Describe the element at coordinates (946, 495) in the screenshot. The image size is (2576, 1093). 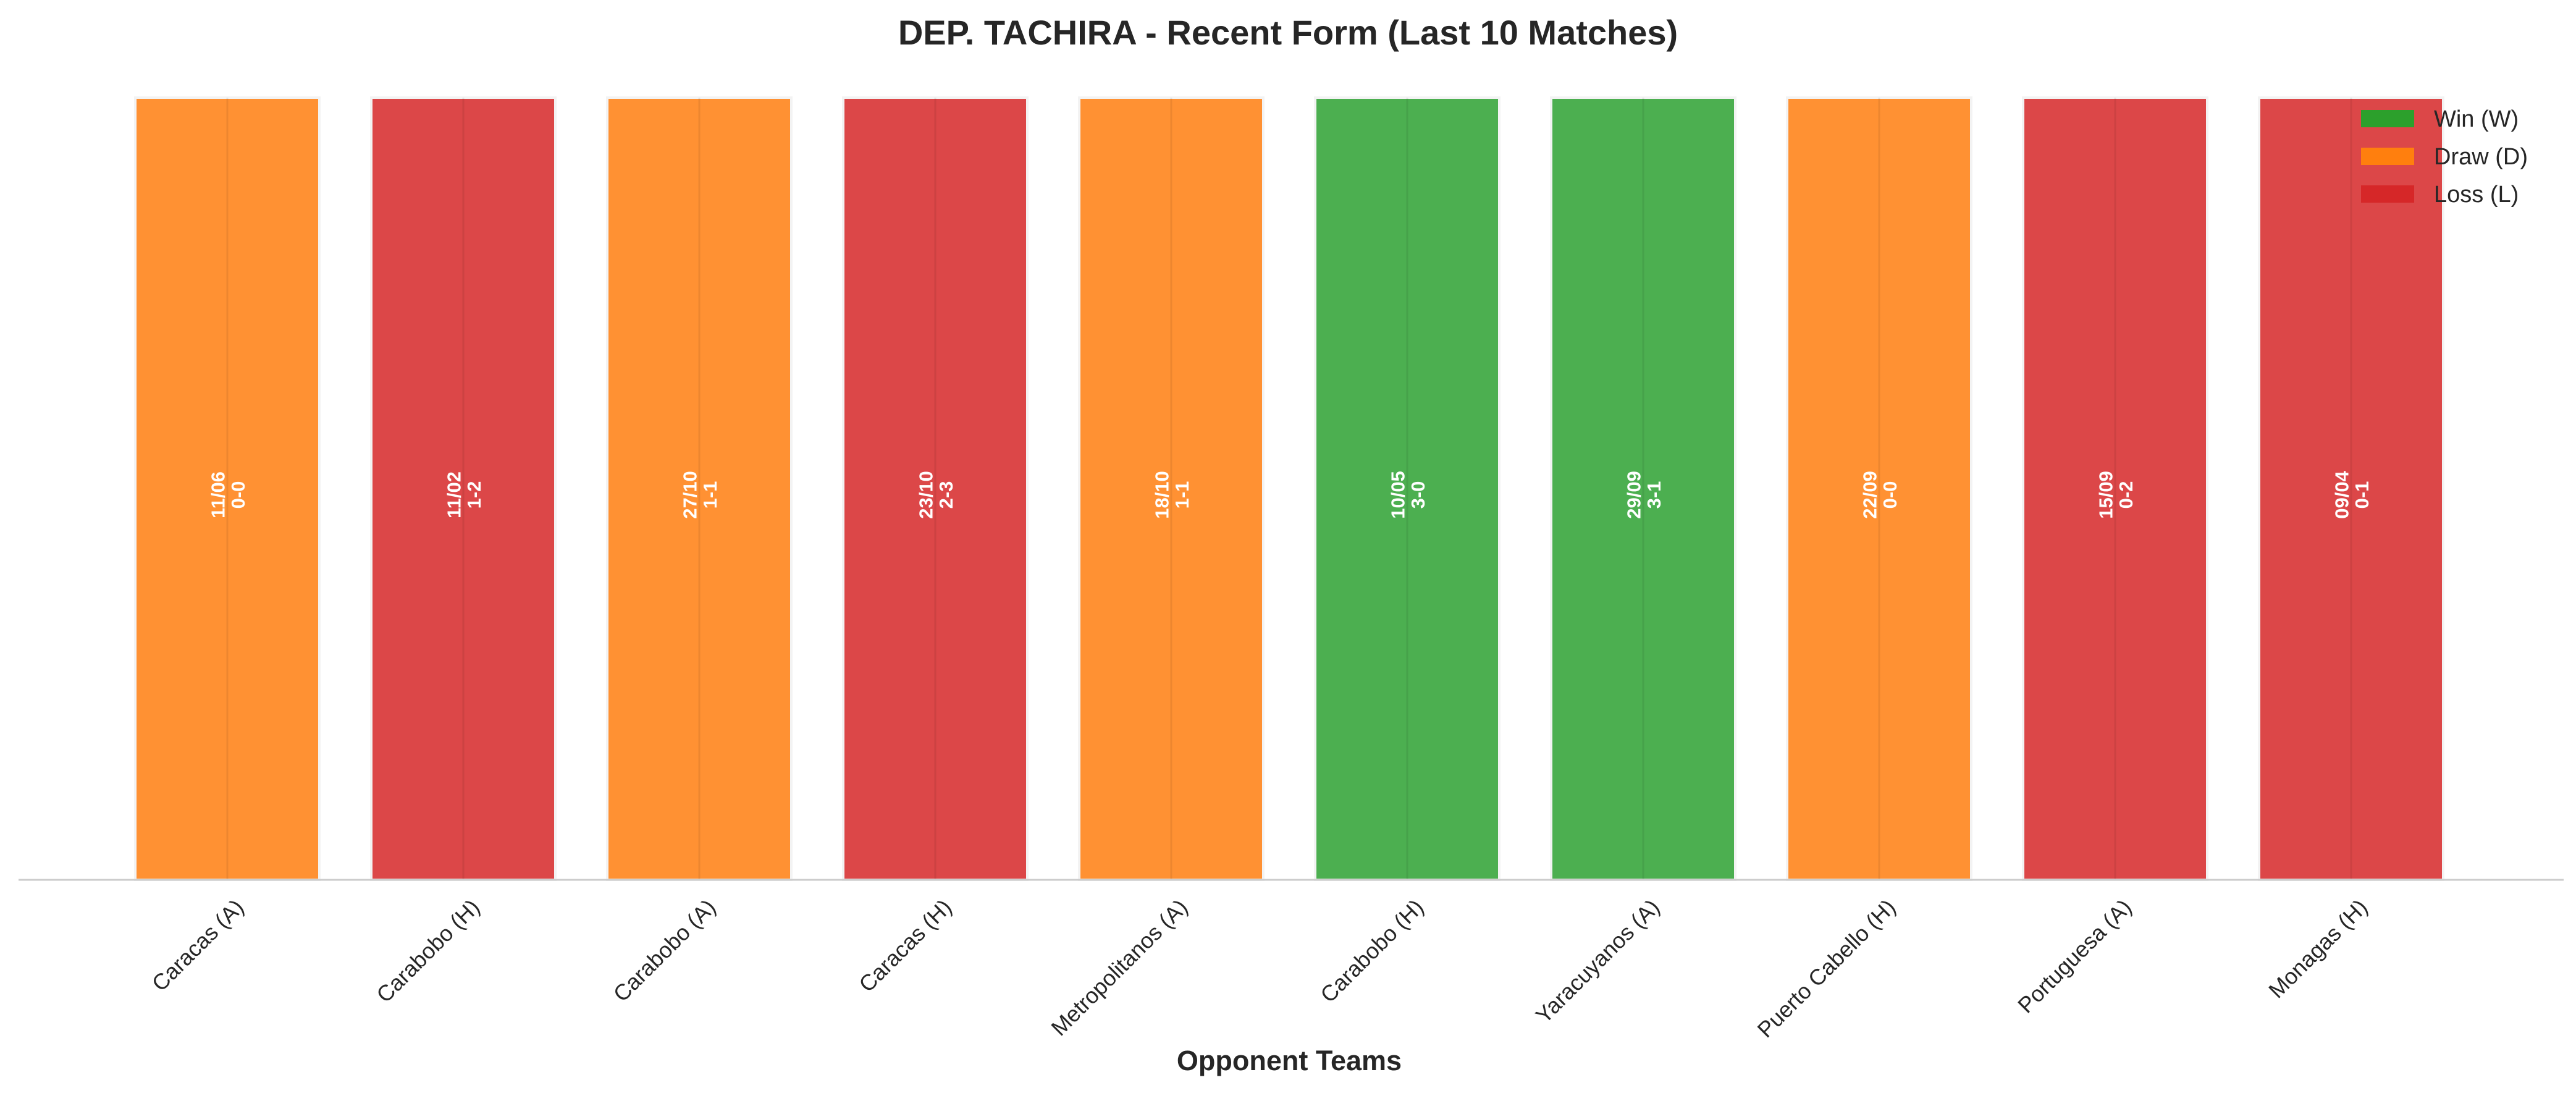
I see `bar-score-4: 2-3` at that location.